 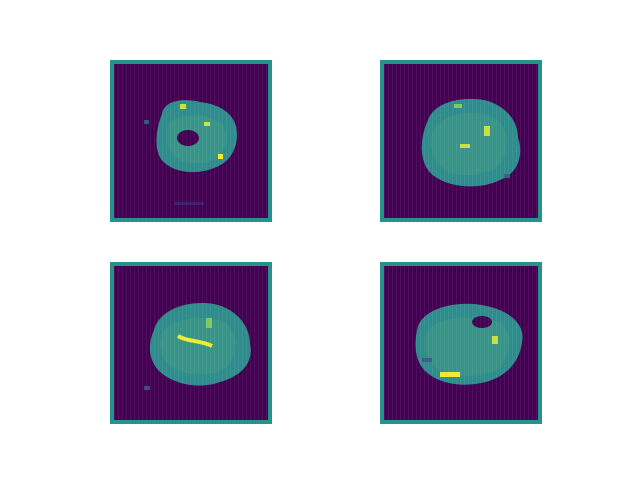 I want to click on slice-image-2-svg, so click(x=461, y=141).